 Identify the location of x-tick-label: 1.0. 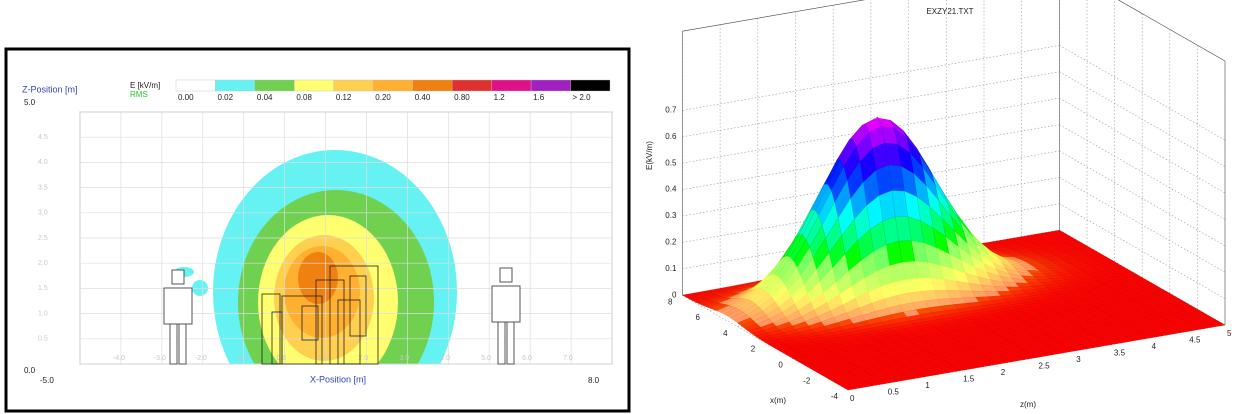
(323, 358).